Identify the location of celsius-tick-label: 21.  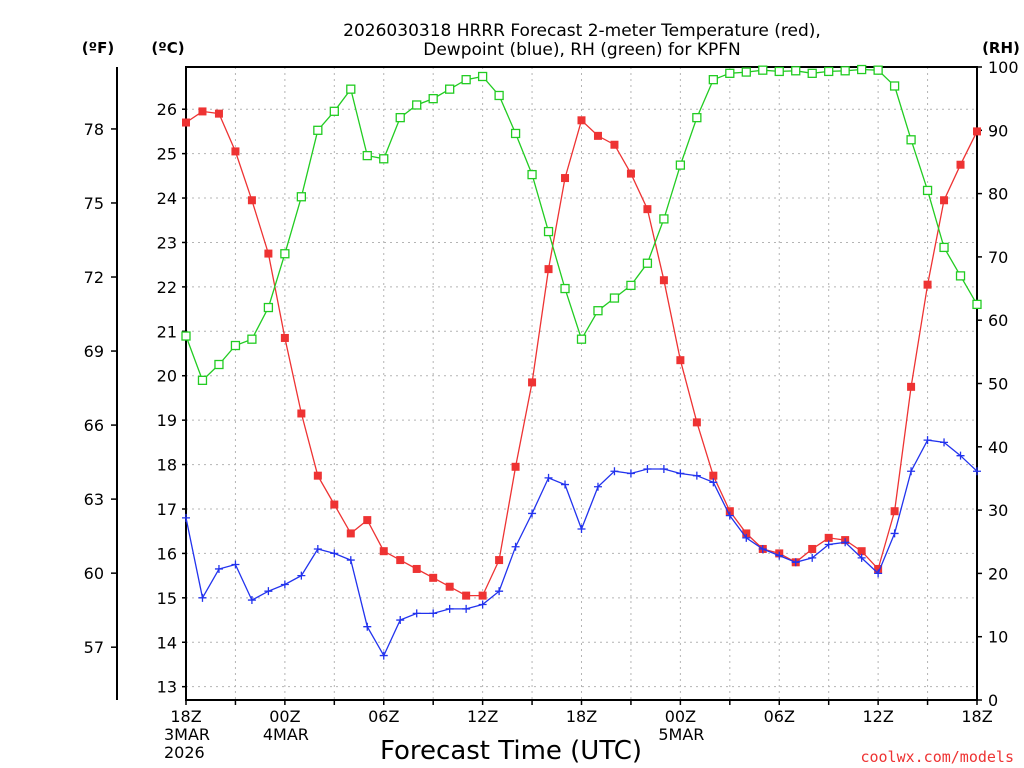
(167, 331).